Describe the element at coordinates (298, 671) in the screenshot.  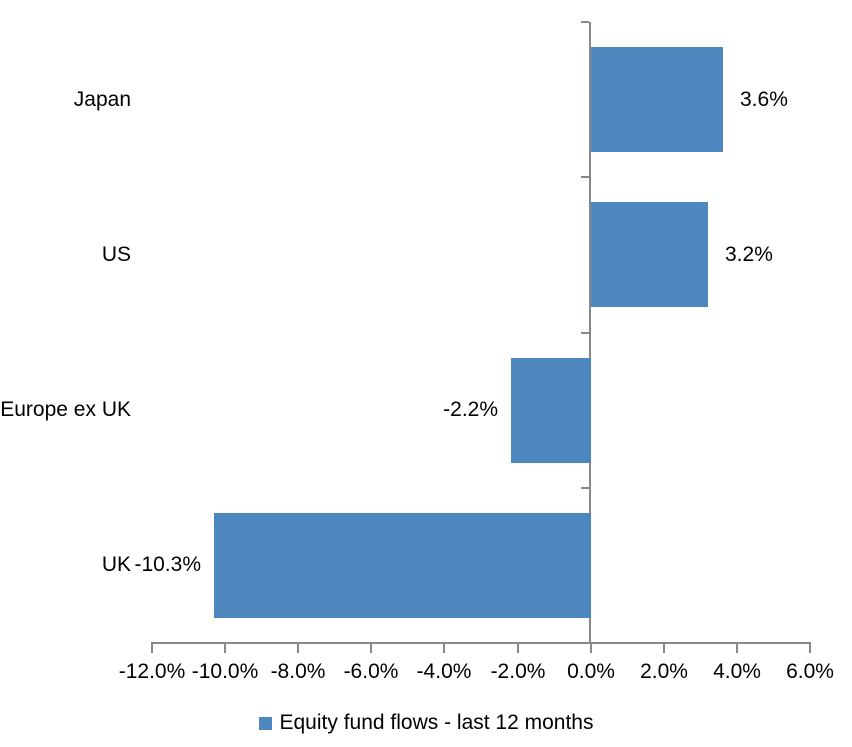
I see `x-tick-label: -8.0%` at that location.